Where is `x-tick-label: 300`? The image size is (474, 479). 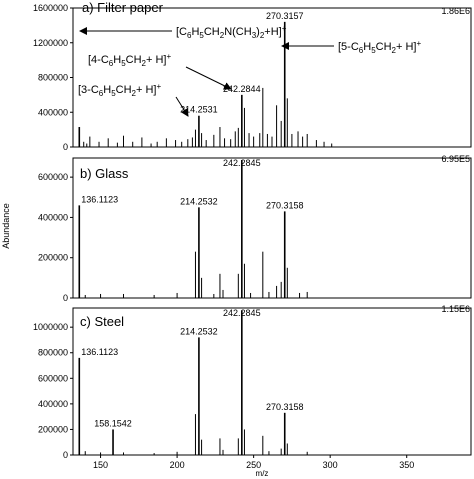
x-tick-label: 300 is located at coordinates (330, 465).